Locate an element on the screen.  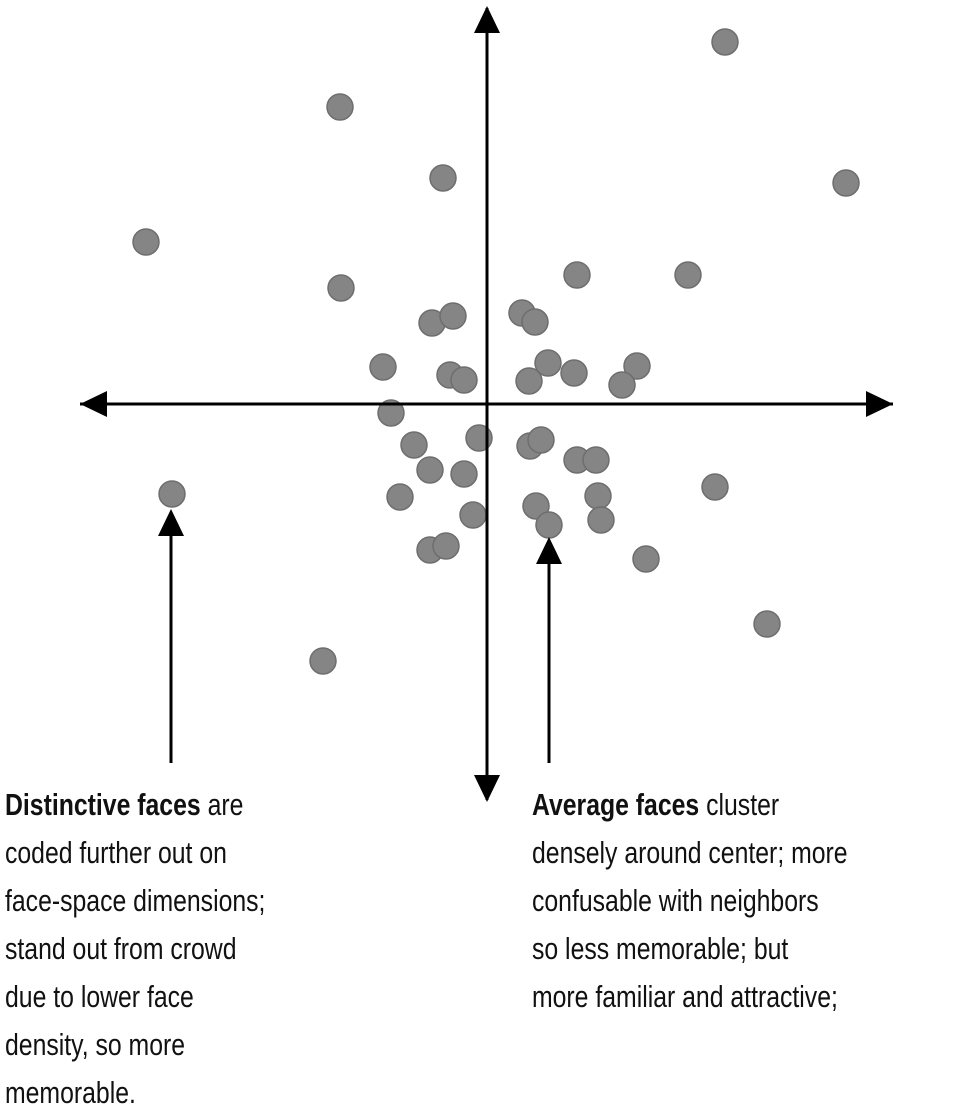
annotation-line: face-space dimensions; is located at coordinates (135, 900).